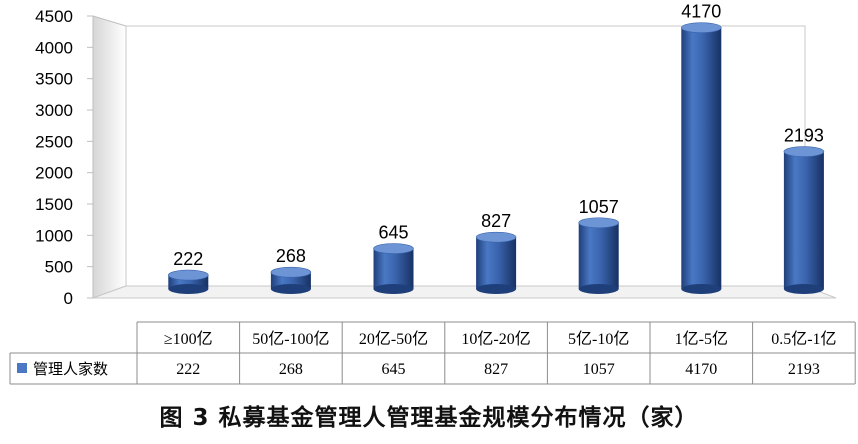 The image size is (858, 444). Describe the element at coordinates (54, 173) in the screenshot. I see `y-tick-label: 2000` at that location.